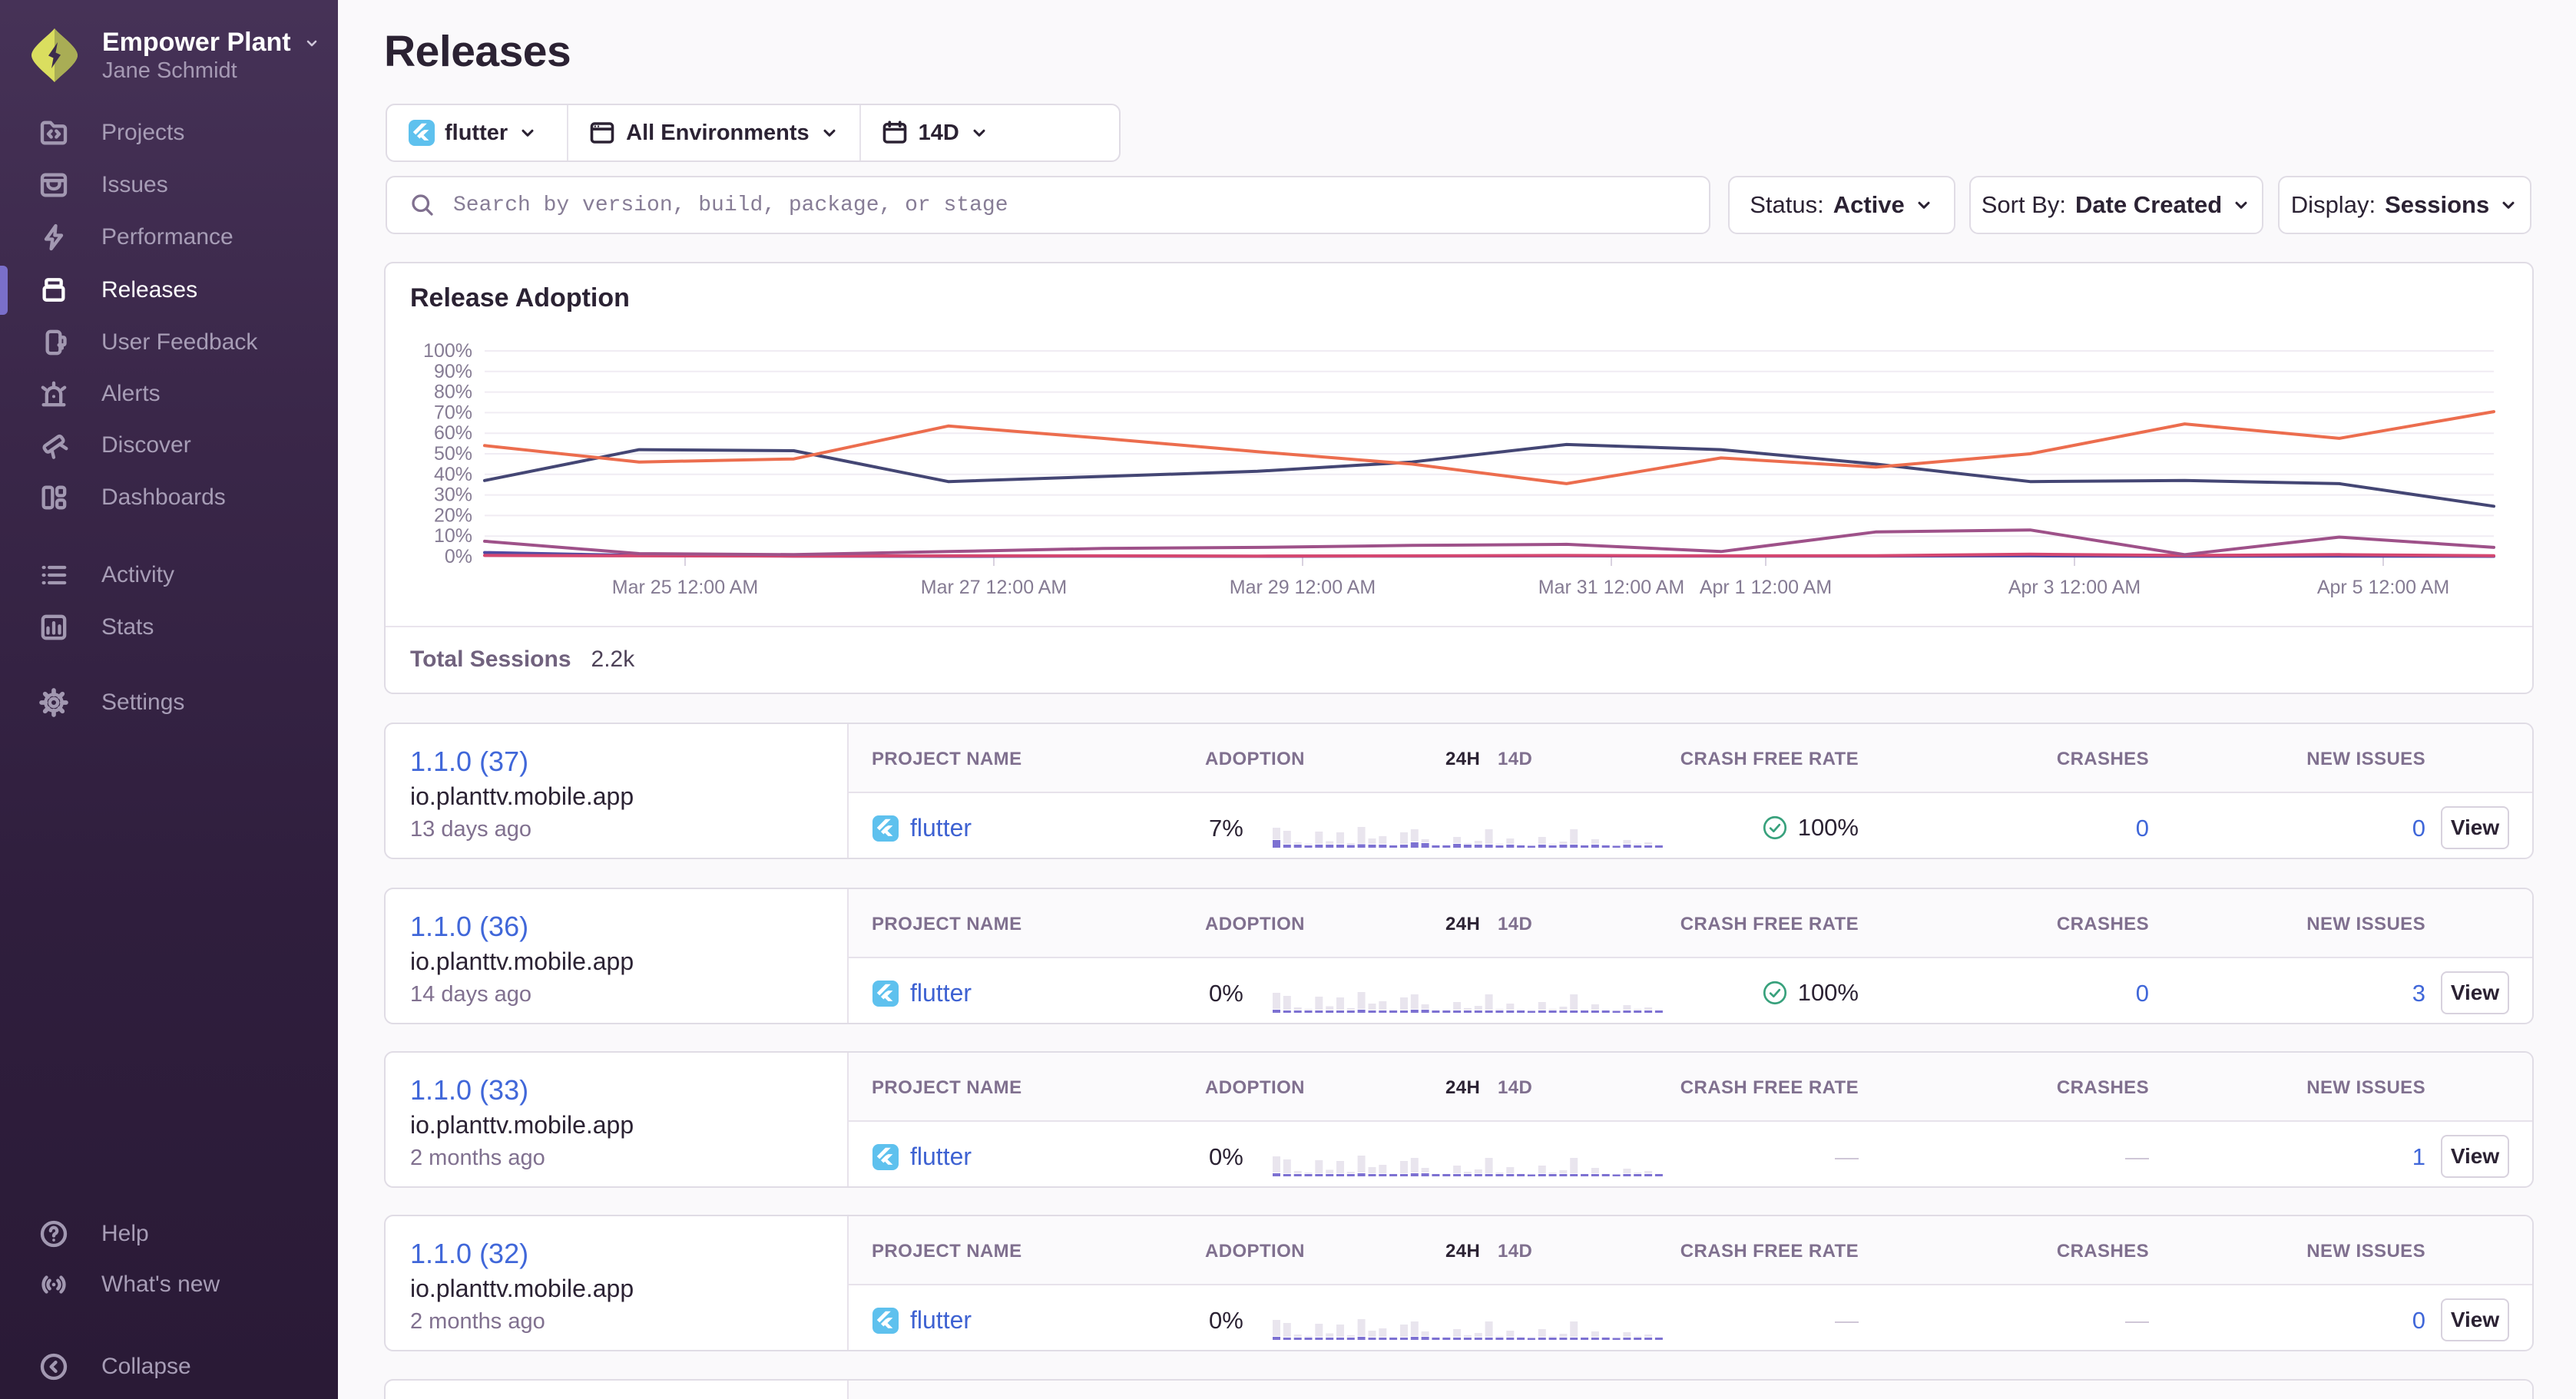 This screenshot has height=1399, width=2576. Describe the element at coordinates (453, 474) in the screenshot. I see `svg-text: 40%` at that location.